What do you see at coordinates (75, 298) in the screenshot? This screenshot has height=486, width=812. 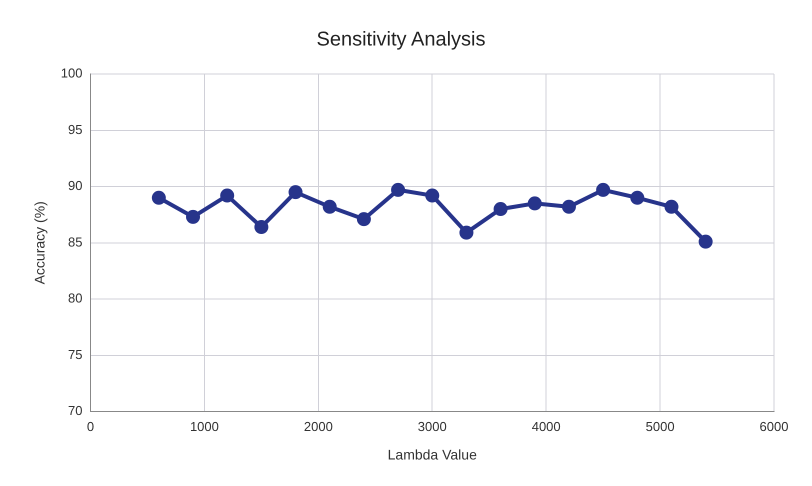 I see `y-tick-label: 80` at bounding box center [75, 298].